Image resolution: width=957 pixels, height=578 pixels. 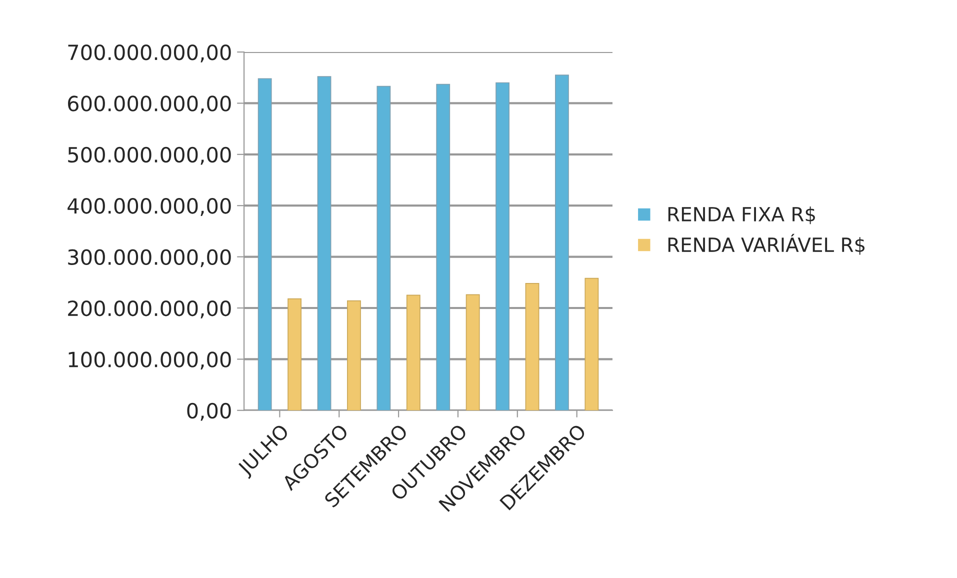 What do you see at coordinates (149, 155) in the screenshot?
I see `y-tick-label: 500.000.000,00` at bounding box center [149, 155].